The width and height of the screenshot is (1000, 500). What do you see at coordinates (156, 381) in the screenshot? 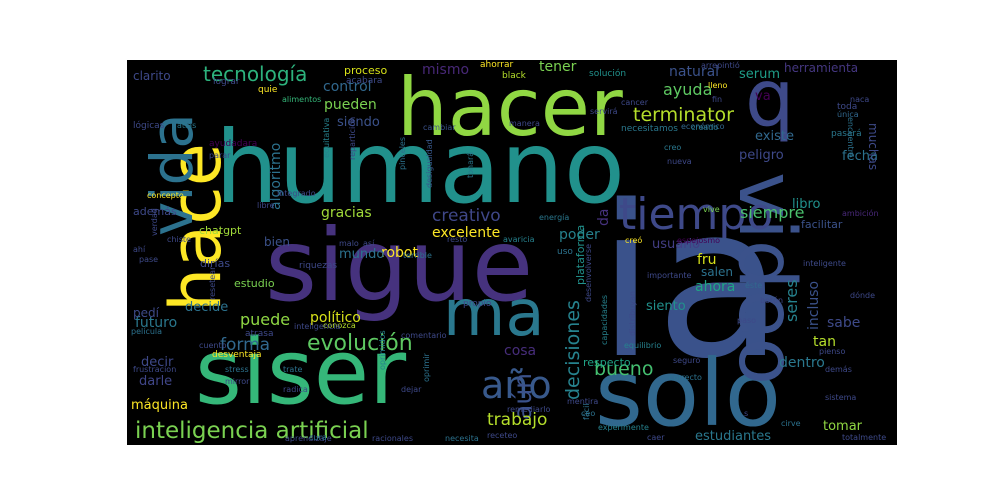
I see `cloud-word: darle` at bounding box center [156, 381].